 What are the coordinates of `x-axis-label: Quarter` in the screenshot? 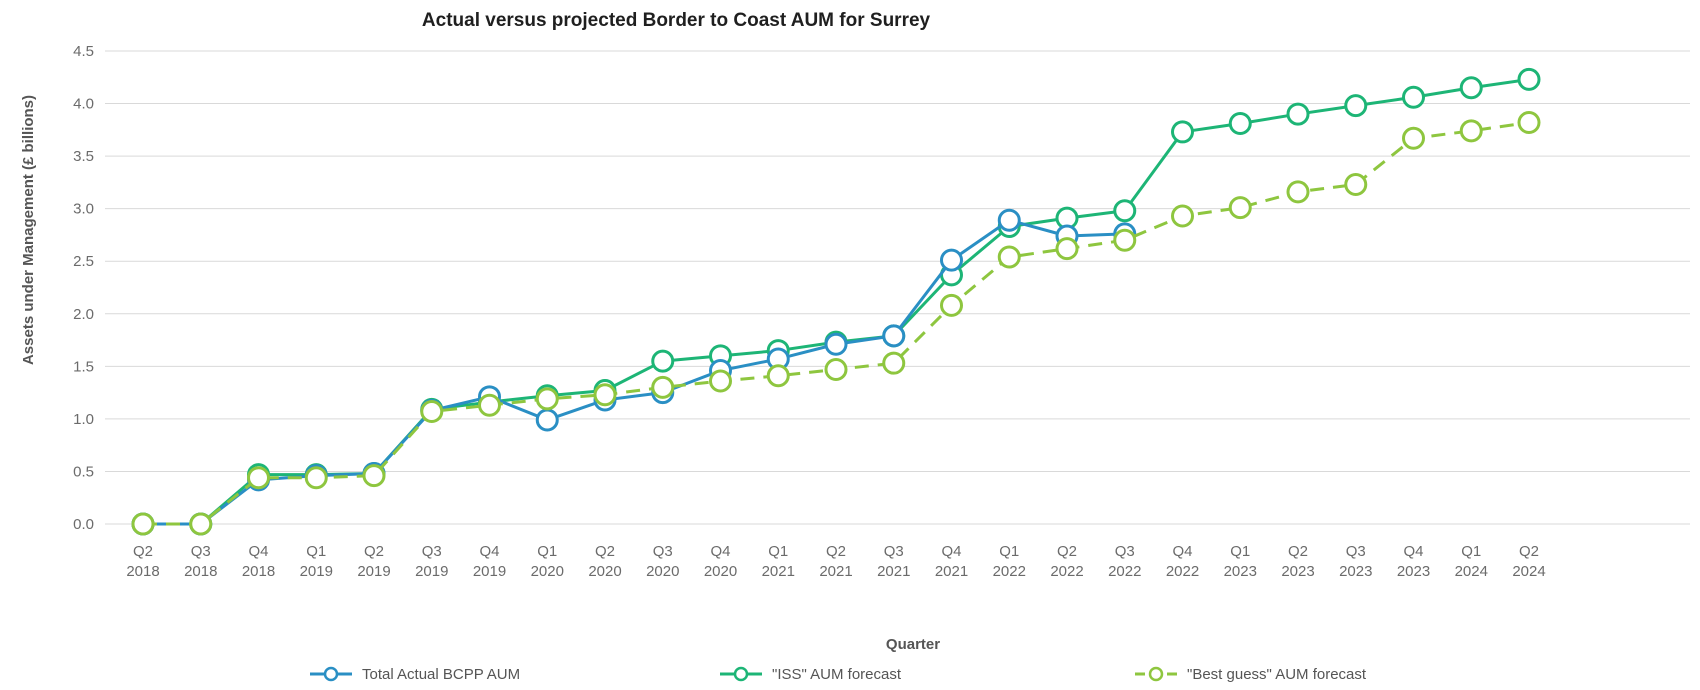 It's located at (913, 644).